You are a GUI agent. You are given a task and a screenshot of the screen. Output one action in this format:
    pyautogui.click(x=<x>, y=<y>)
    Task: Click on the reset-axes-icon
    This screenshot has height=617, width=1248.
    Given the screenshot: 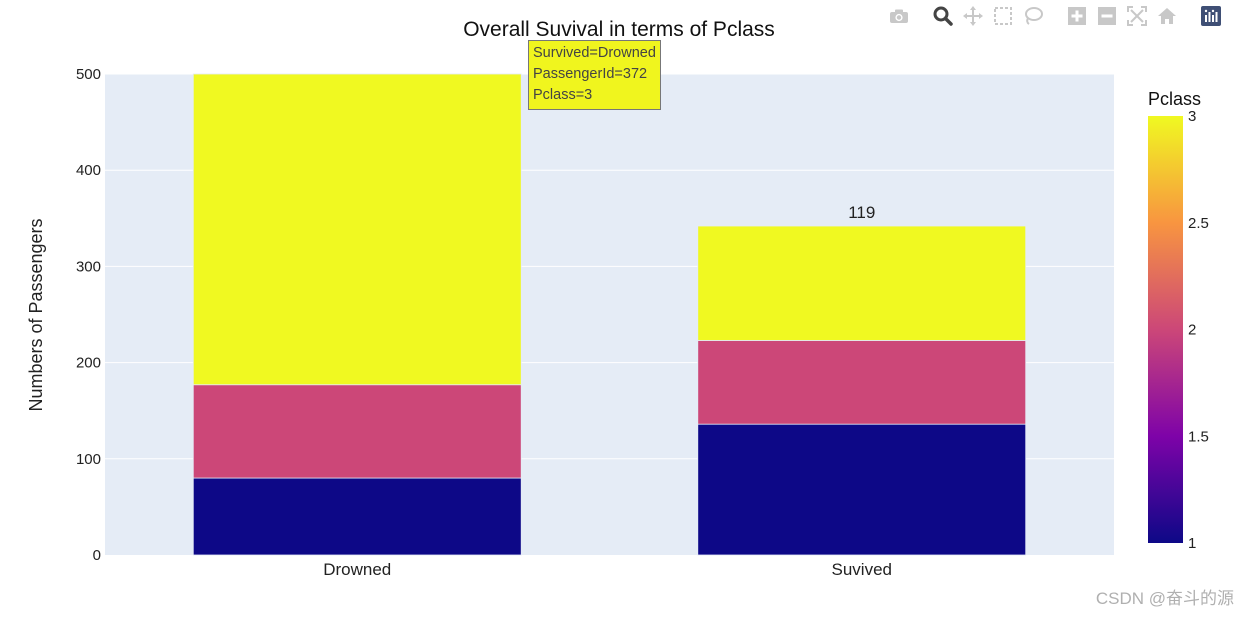 What is the action you would take?
    pyautogui.click(x=1167, y=16)
    